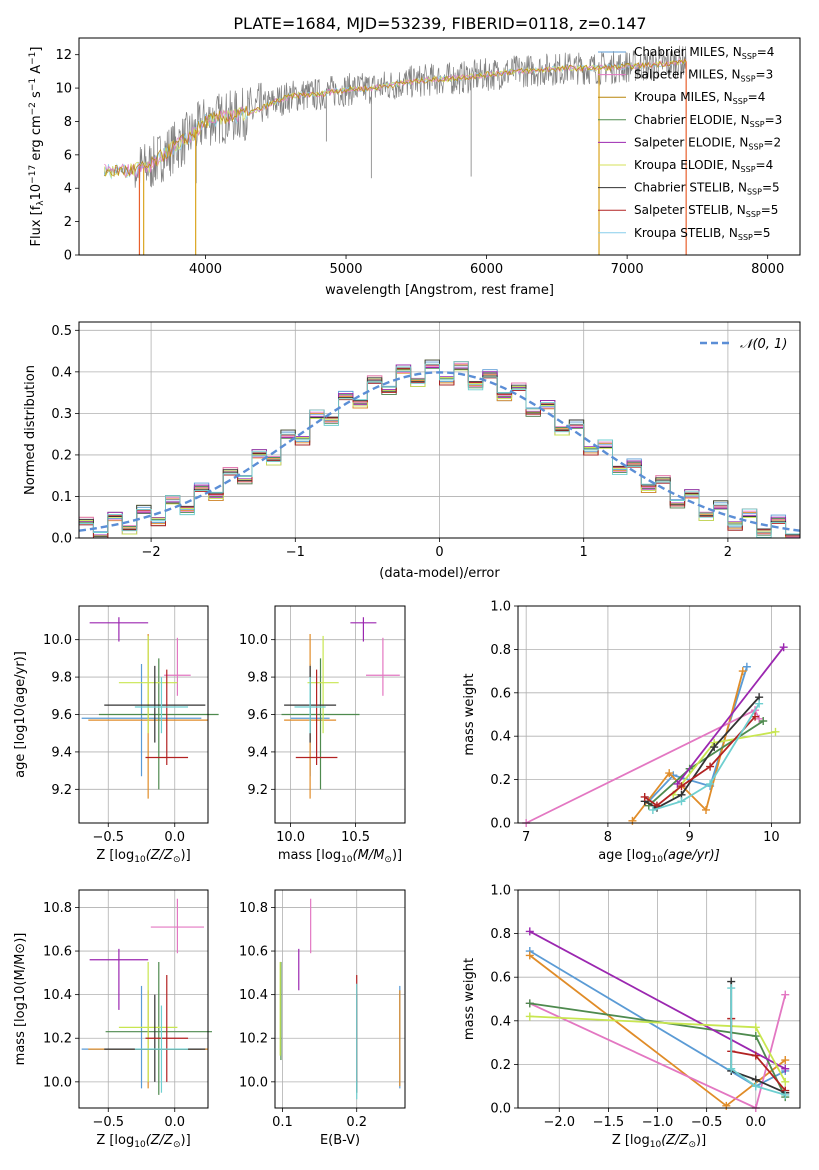  Describe the element at coordinates (63, 89) in the screenshot. I see `y-tick-label: 10` at that location.